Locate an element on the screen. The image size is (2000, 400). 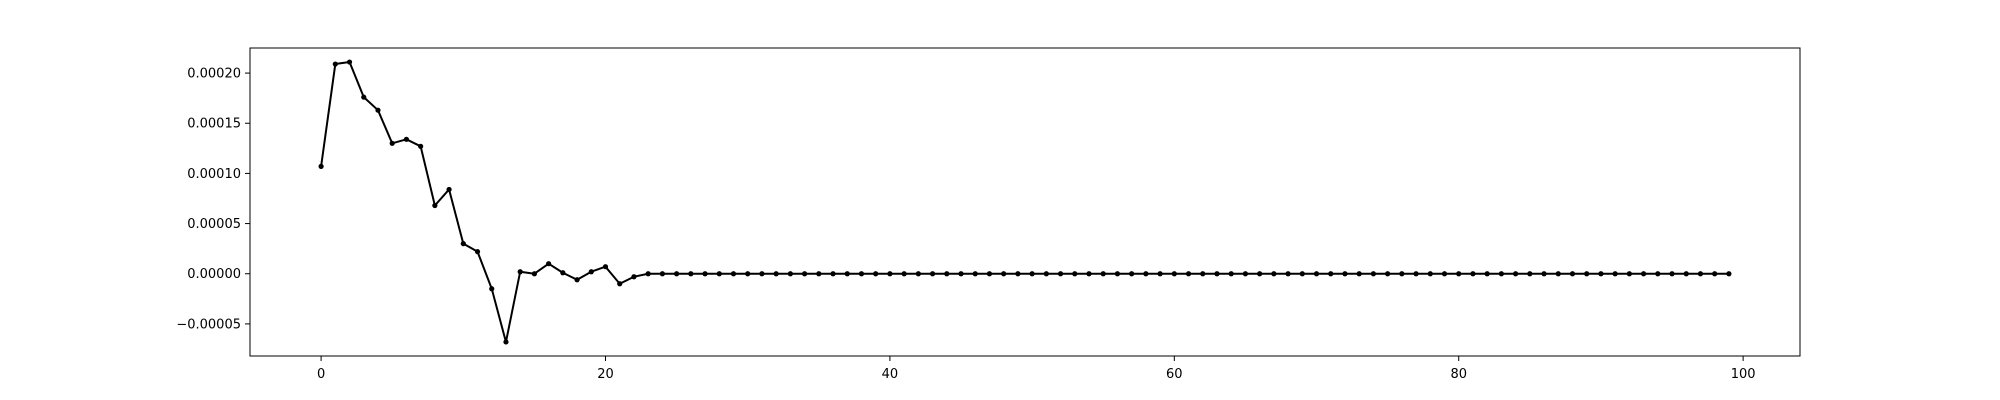
y-tick-label: 0.00015 is located at coordinates (214, 124).